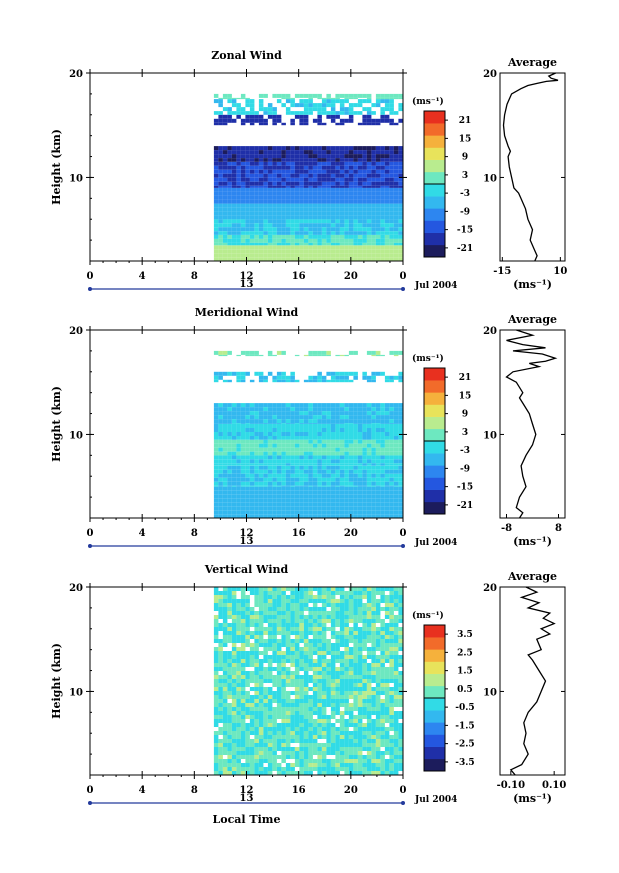 The height and width of the screenshot is (873, 619). I want to click on profile-line, so click(530, 167).